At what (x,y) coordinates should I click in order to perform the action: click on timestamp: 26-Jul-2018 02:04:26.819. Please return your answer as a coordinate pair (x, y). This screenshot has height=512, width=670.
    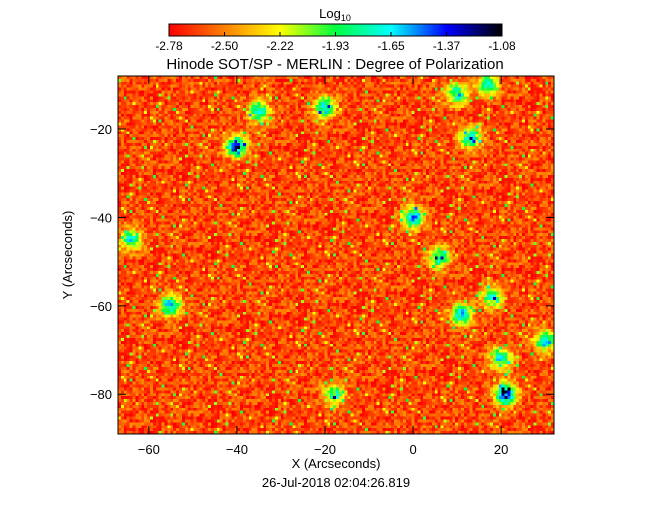
    Looking at the image, I should click on (336, 482).